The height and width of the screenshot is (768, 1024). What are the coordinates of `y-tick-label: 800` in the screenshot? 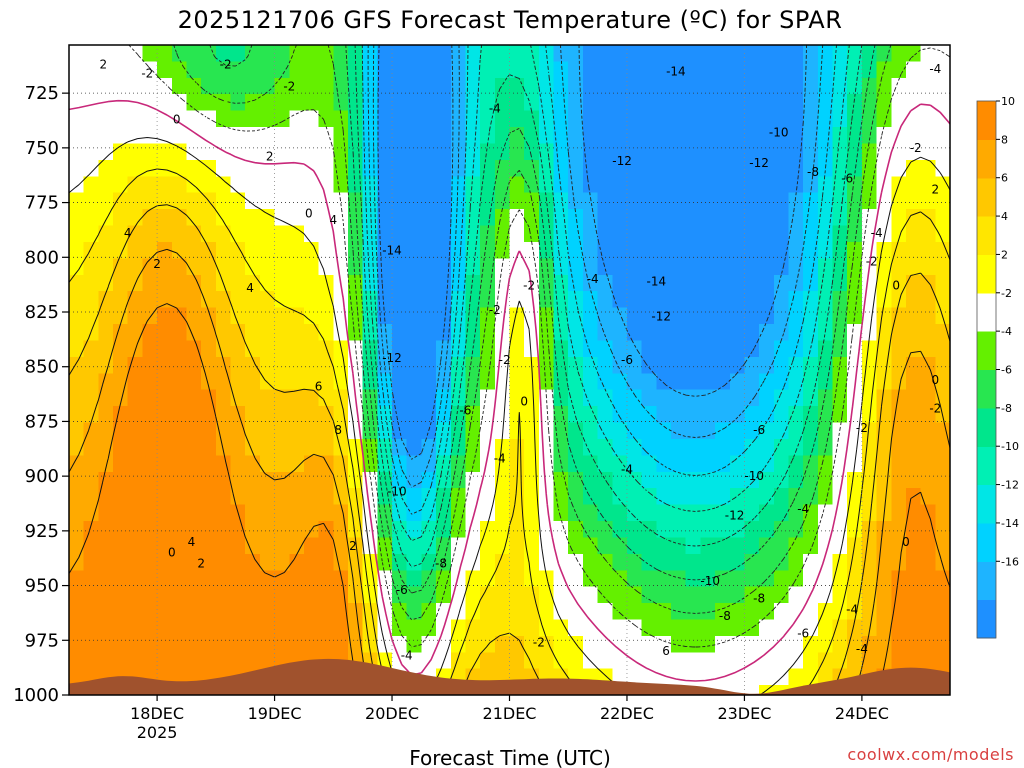 It's located at (42, 257).